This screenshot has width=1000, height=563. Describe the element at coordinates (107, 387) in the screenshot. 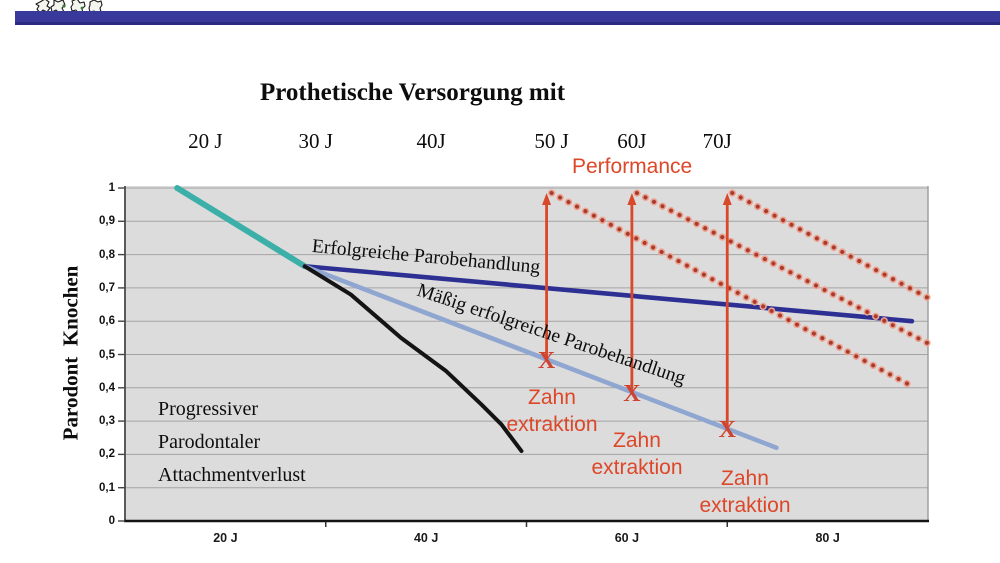

I see `y-axis-tick-label: 0,4` at that location.